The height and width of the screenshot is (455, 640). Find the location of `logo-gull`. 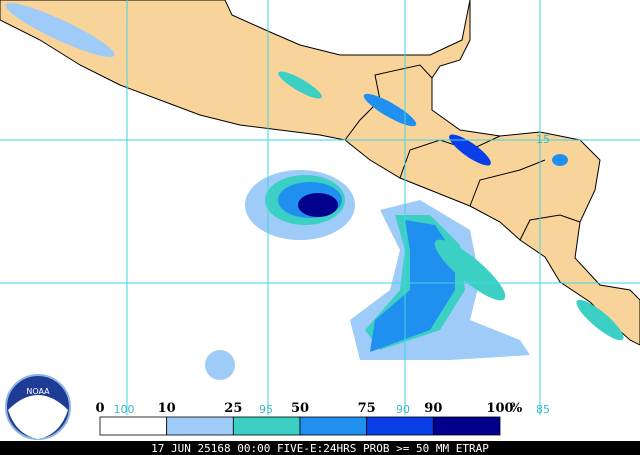

logo-gull is located at coordinates (38, 417).